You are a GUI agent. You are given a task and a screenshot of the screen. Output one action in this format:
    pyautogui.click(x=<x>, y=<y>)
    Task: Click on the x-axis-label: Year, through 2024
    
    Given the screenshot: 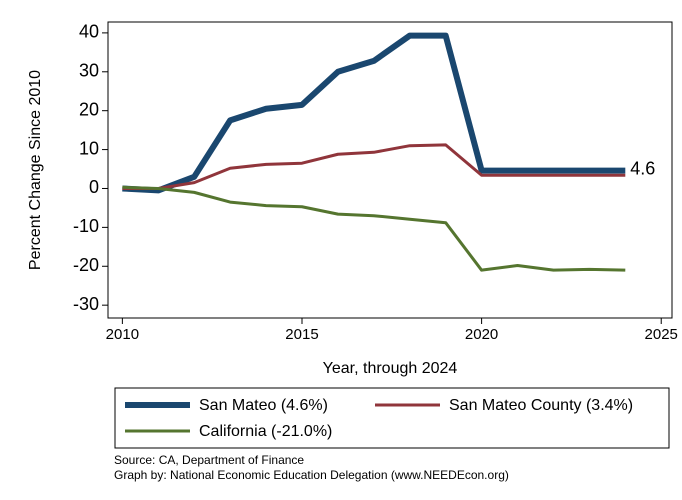 What is the action you would take?
    pyautogui.click(x=390, y=368)
    